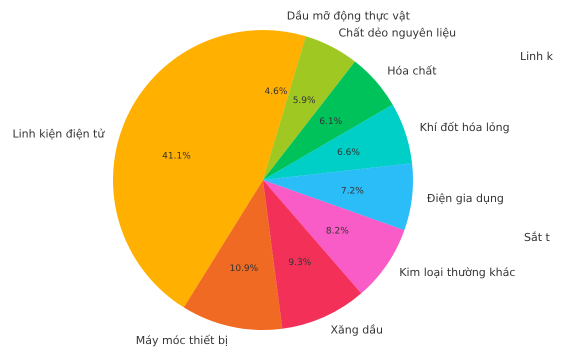  What do you see at coordinates (331, 121) in the screenshot?
I see `data-label: 6.1%` at bounding box center [331, 121].